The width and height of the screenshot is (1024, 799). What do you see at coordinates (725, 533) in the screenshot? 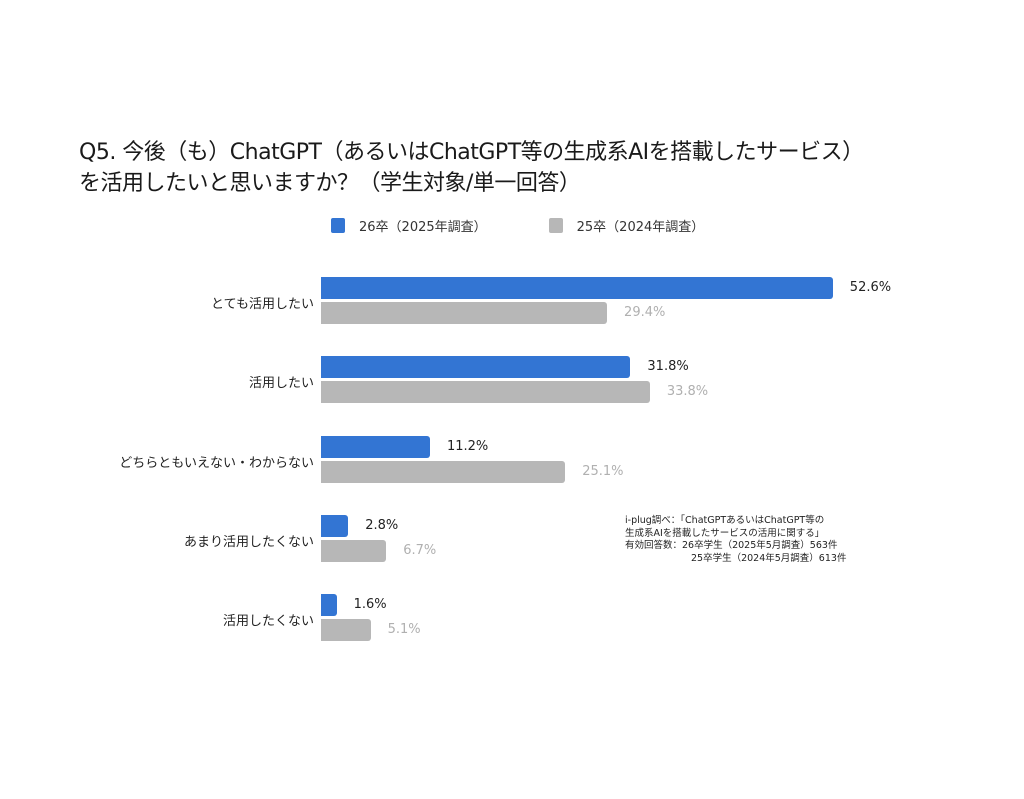
I see `source-note-line-2: 生成系AIを搭載したサービスの活用に関する」` at bounding box center [725, 533].